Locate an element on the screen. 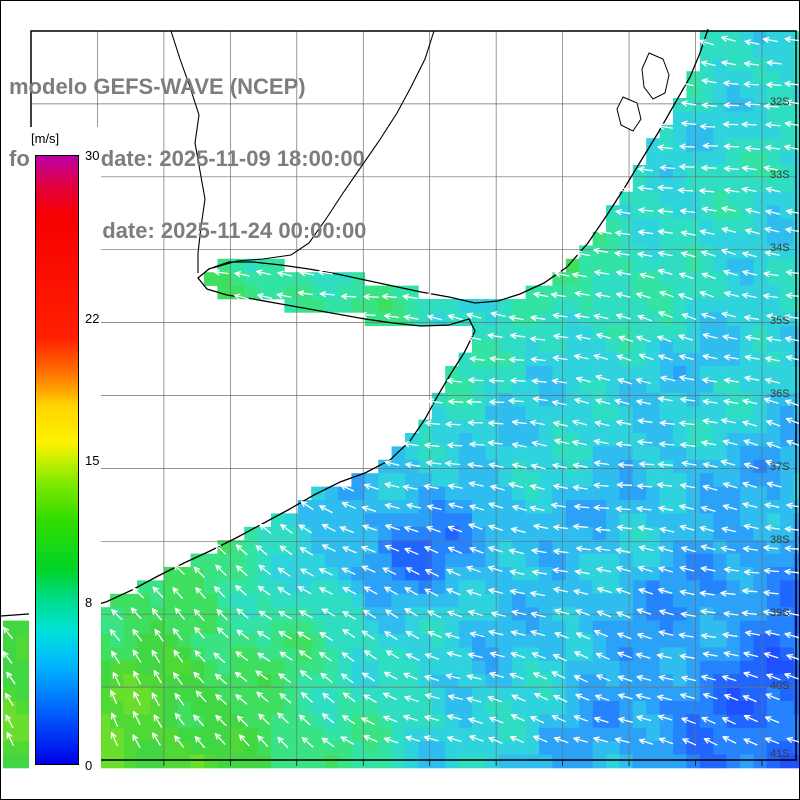 The width and height of the screenshot is (800, 800). colorbar-tick-30: 30 is located at coordinates (92, 155).